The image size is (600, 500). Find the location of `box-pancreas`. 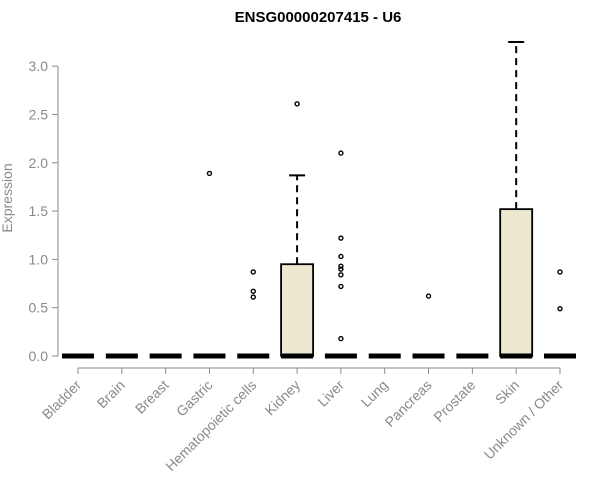

box-pancreas is located at coordinates (428, 326).